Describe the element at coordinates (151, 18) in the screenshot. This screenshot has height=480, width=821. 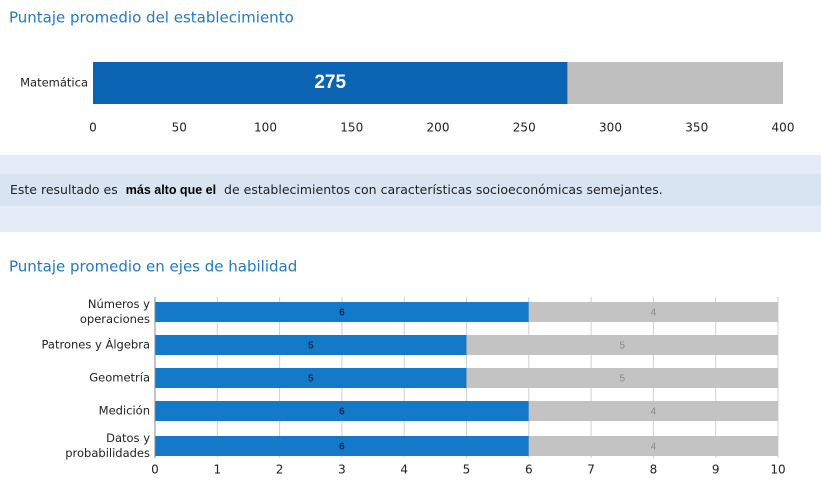
I see `chart-title: Puntaje promedio del establecimiento` at that location.